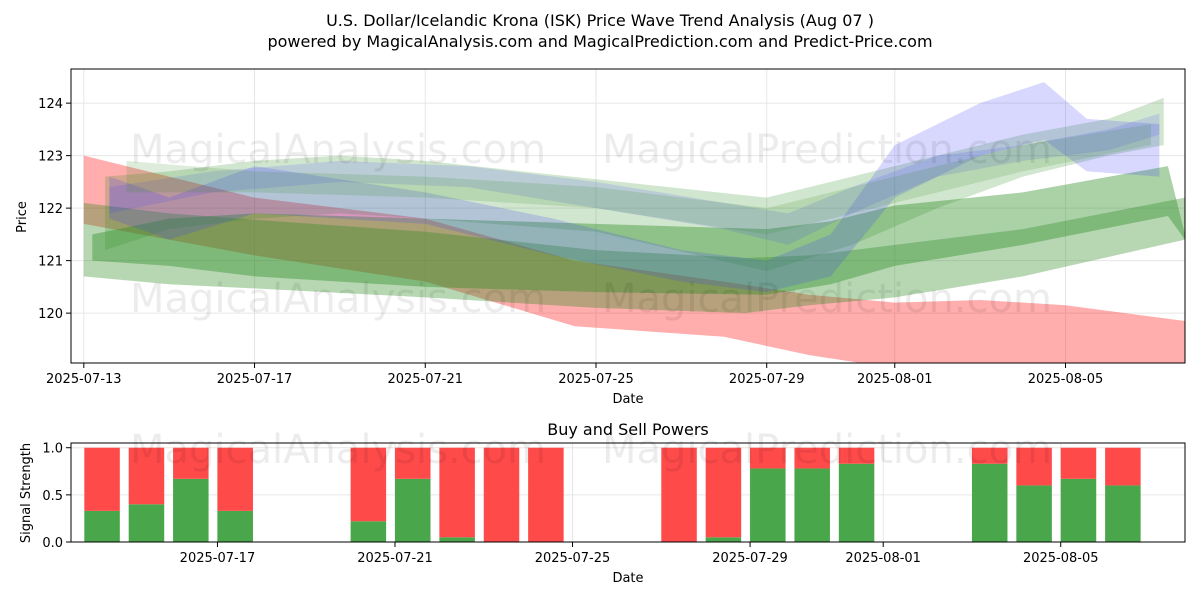 Image resolution: width=1200 pixels, height=604 pixels. Describe the element at coordinates (22, 217) in the screenshot. I see `price-y-axis-label: Price` at that location.